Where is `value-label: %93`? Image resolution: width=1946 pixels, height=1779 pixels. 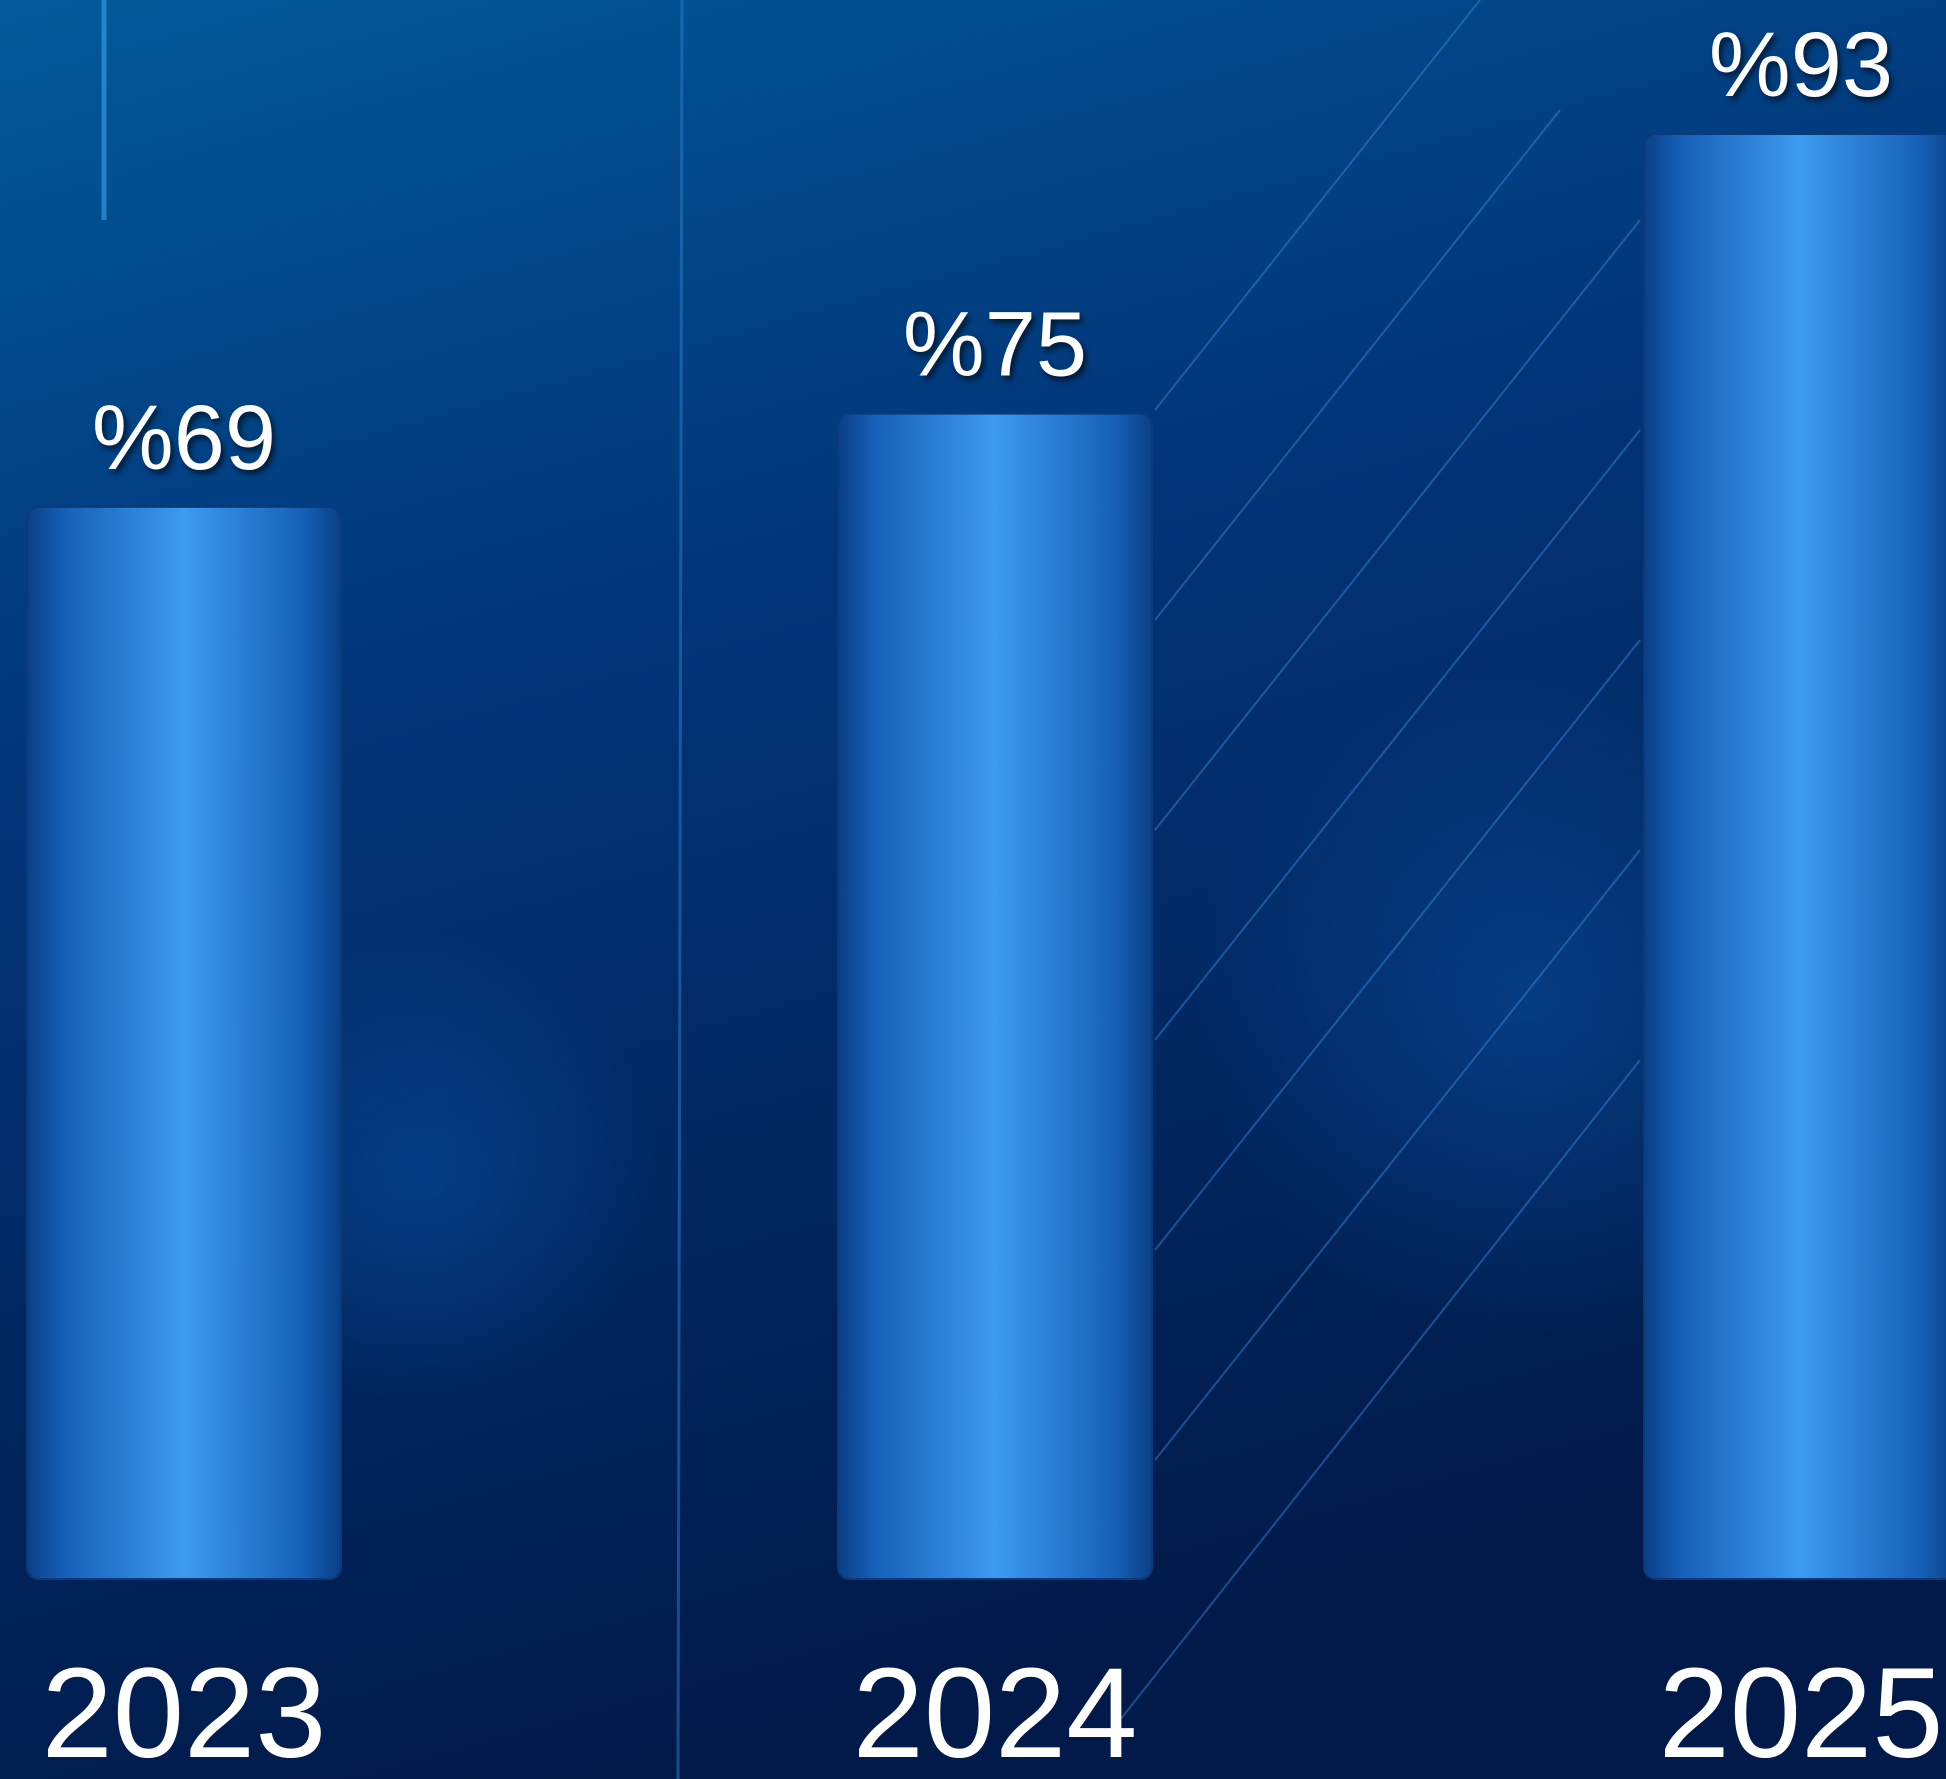
value-label: %93 is located at coordinates (1801, 65).